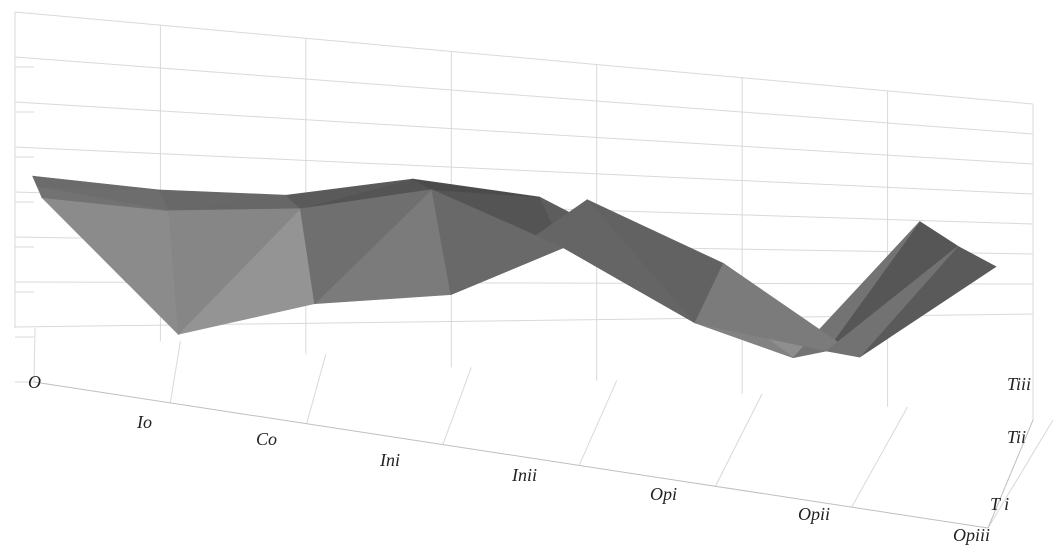  I want to click on x-tick-label-opi: Opi, so click(663, 494).